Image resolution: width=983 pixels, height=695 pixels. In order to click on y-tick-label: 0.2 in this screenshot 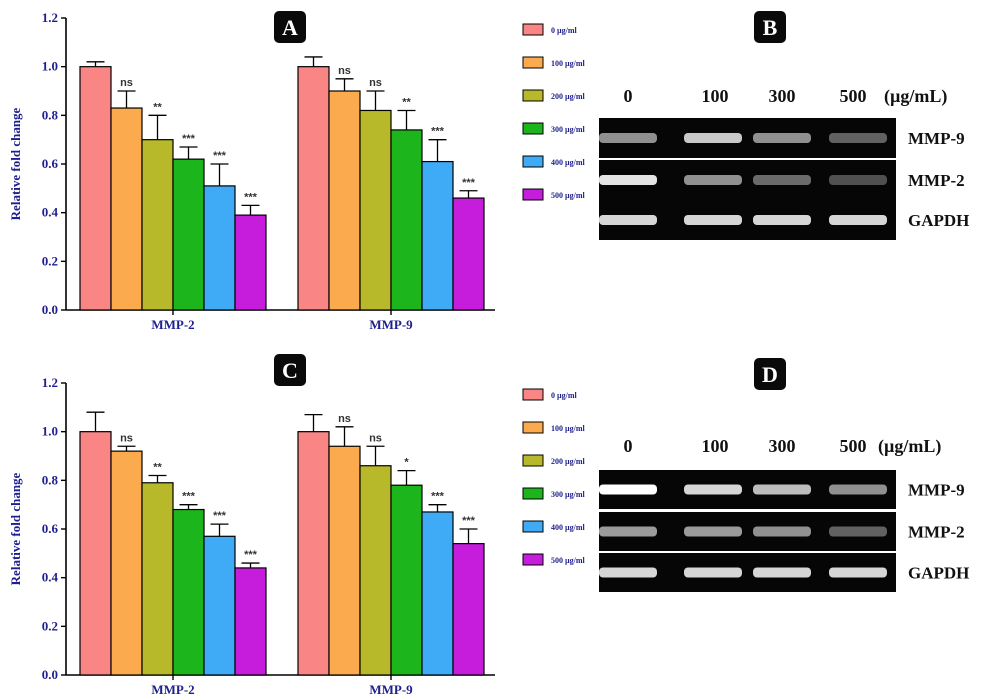, I will do `click(50, 625)`.